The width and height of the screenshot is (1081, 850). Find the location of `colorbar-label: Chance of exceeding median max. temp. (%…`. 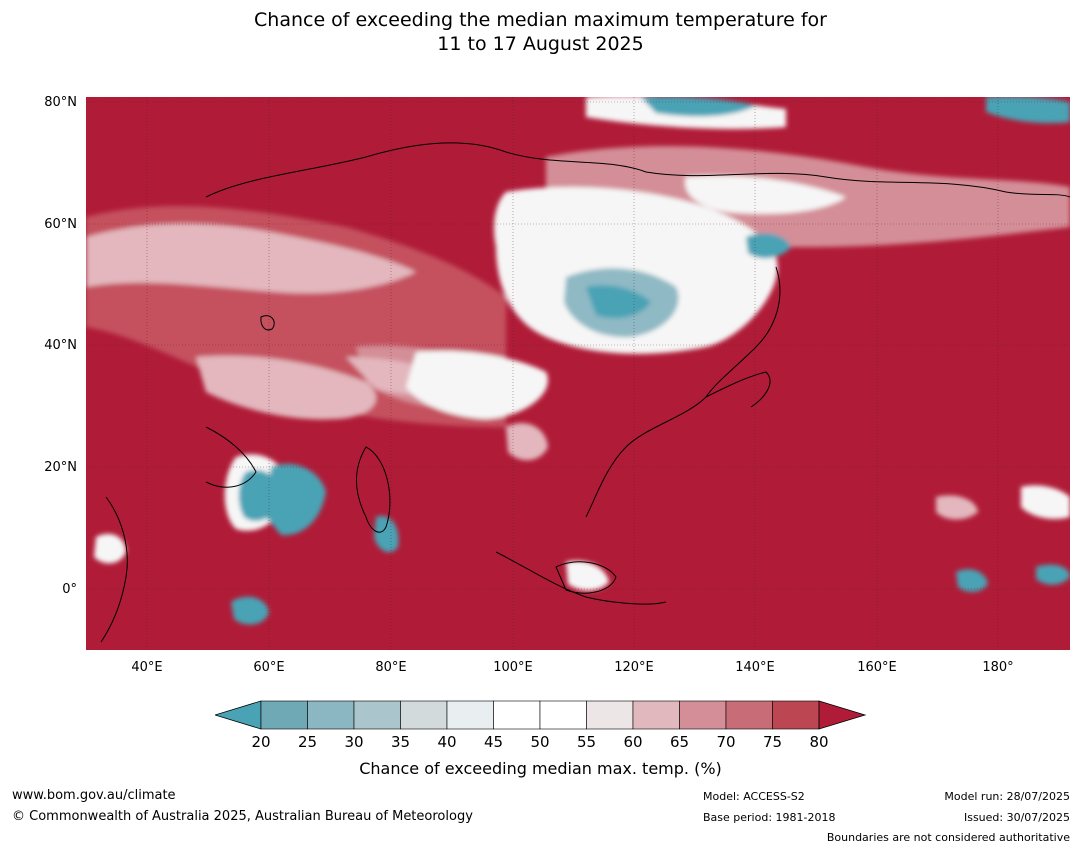

colorbar-label: Chance of exceeding median max. temp. (%… is located at coordinates (540, 768).